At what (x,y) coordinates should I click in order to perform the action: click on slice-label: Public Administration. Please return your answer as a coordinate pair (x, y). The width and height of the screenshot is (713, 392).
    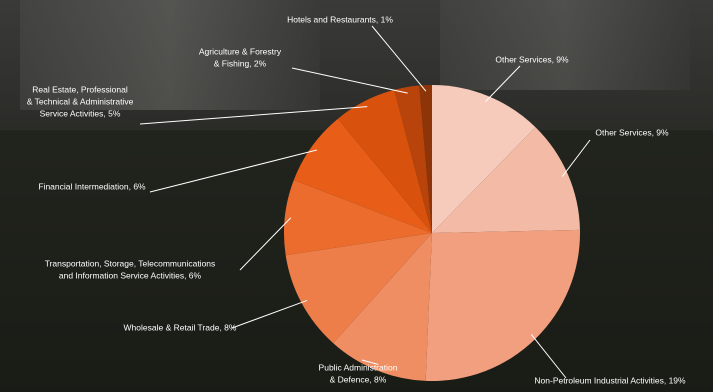
    Looking at the image, I should click on (358, 367).